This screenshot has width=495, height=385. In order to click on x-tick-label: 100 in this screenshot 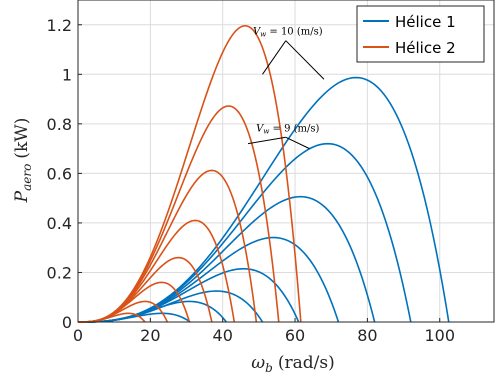, I will do `click(439, 335)`.